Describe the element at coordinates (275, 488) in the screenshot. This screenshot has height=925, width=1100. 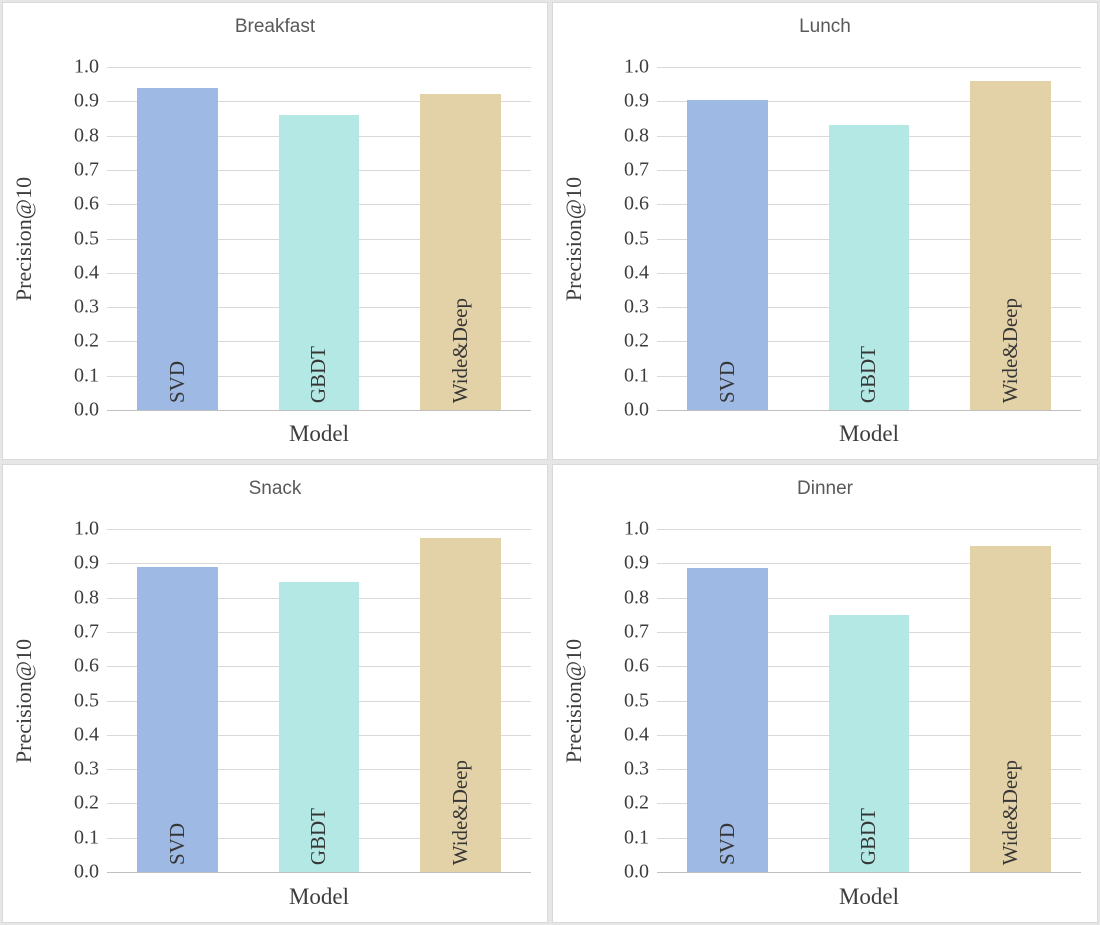
I see `chart-title: Snack` at that location.